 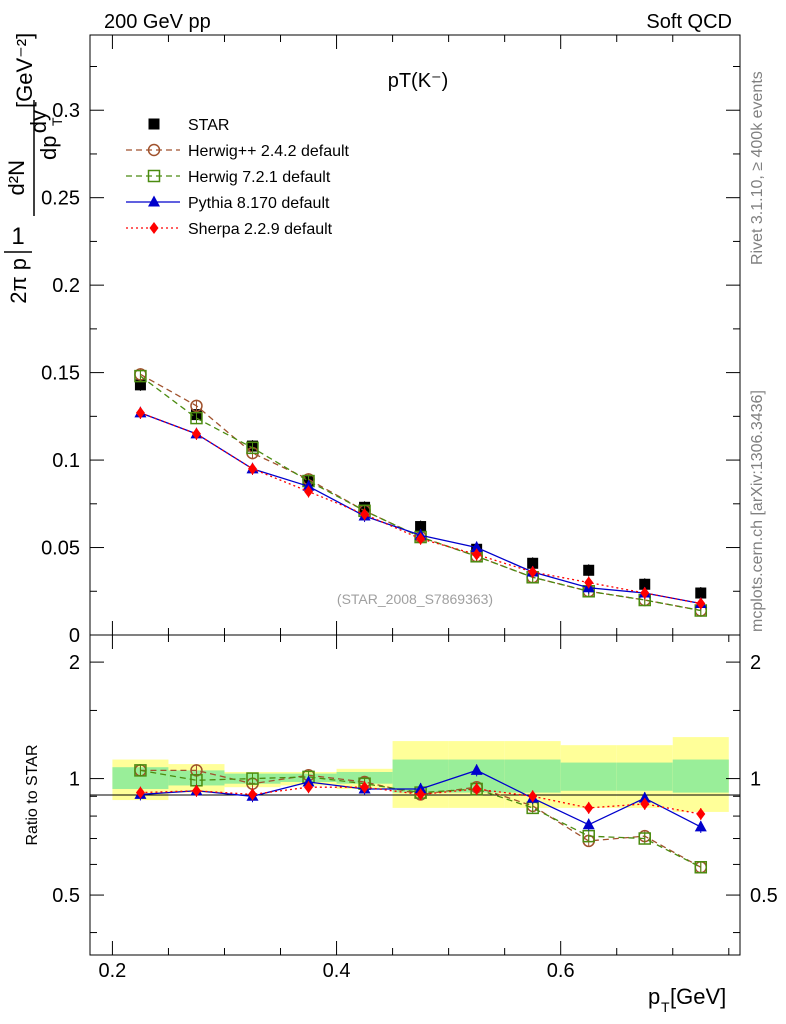 What do you see at coordinates (24, 70) in the screenshot?
I see `ylabel-unit: [GeV⁻²]` at bounding box center [24, 70].